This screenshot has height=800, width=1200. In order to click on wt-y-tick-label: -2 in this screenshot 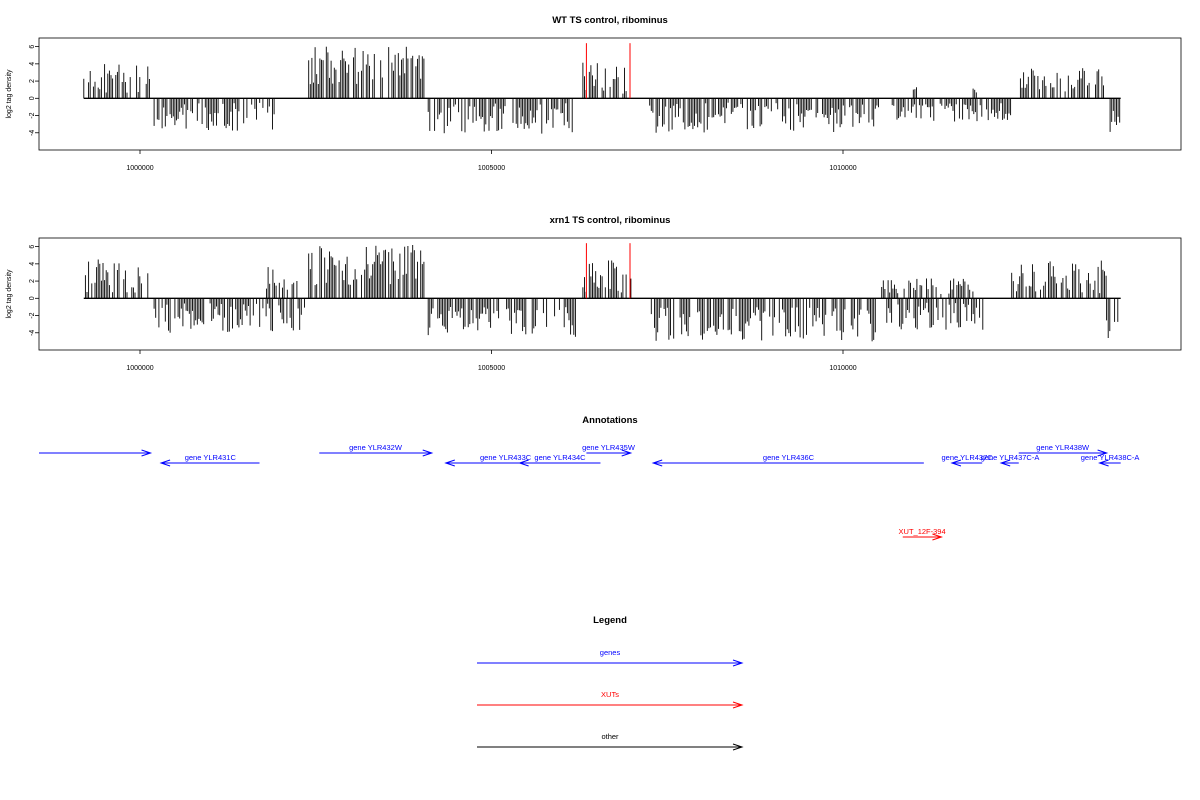, I will do `click(32, 115)`.